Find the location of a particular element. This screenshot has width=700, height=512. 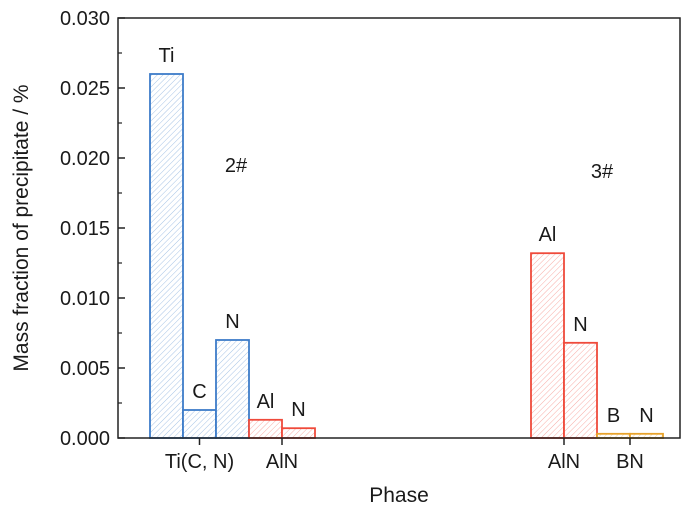

group-label: 2# is located at coordinates (236, 166).